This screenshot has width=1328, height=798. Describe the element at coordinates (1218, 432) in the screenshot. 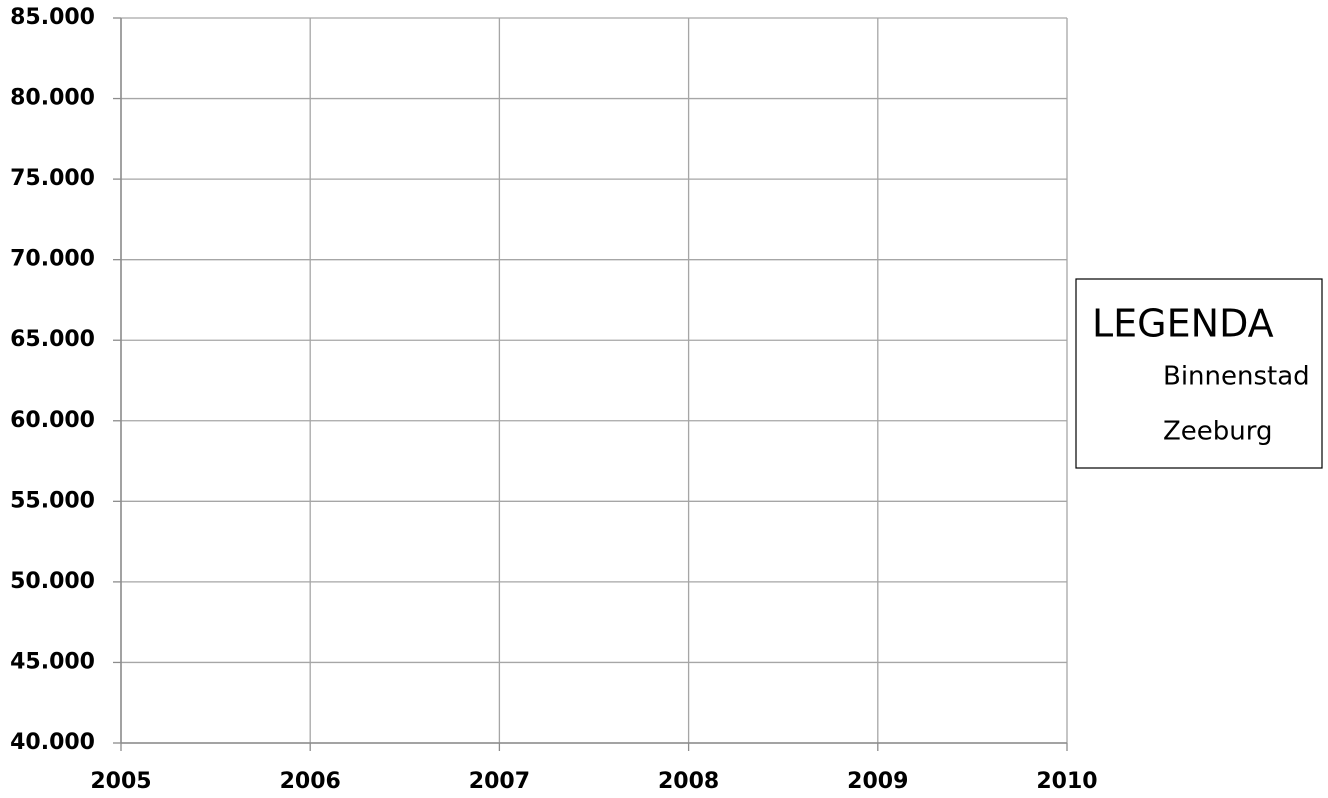

I see `legend-entry: Zeeburg` at that location.